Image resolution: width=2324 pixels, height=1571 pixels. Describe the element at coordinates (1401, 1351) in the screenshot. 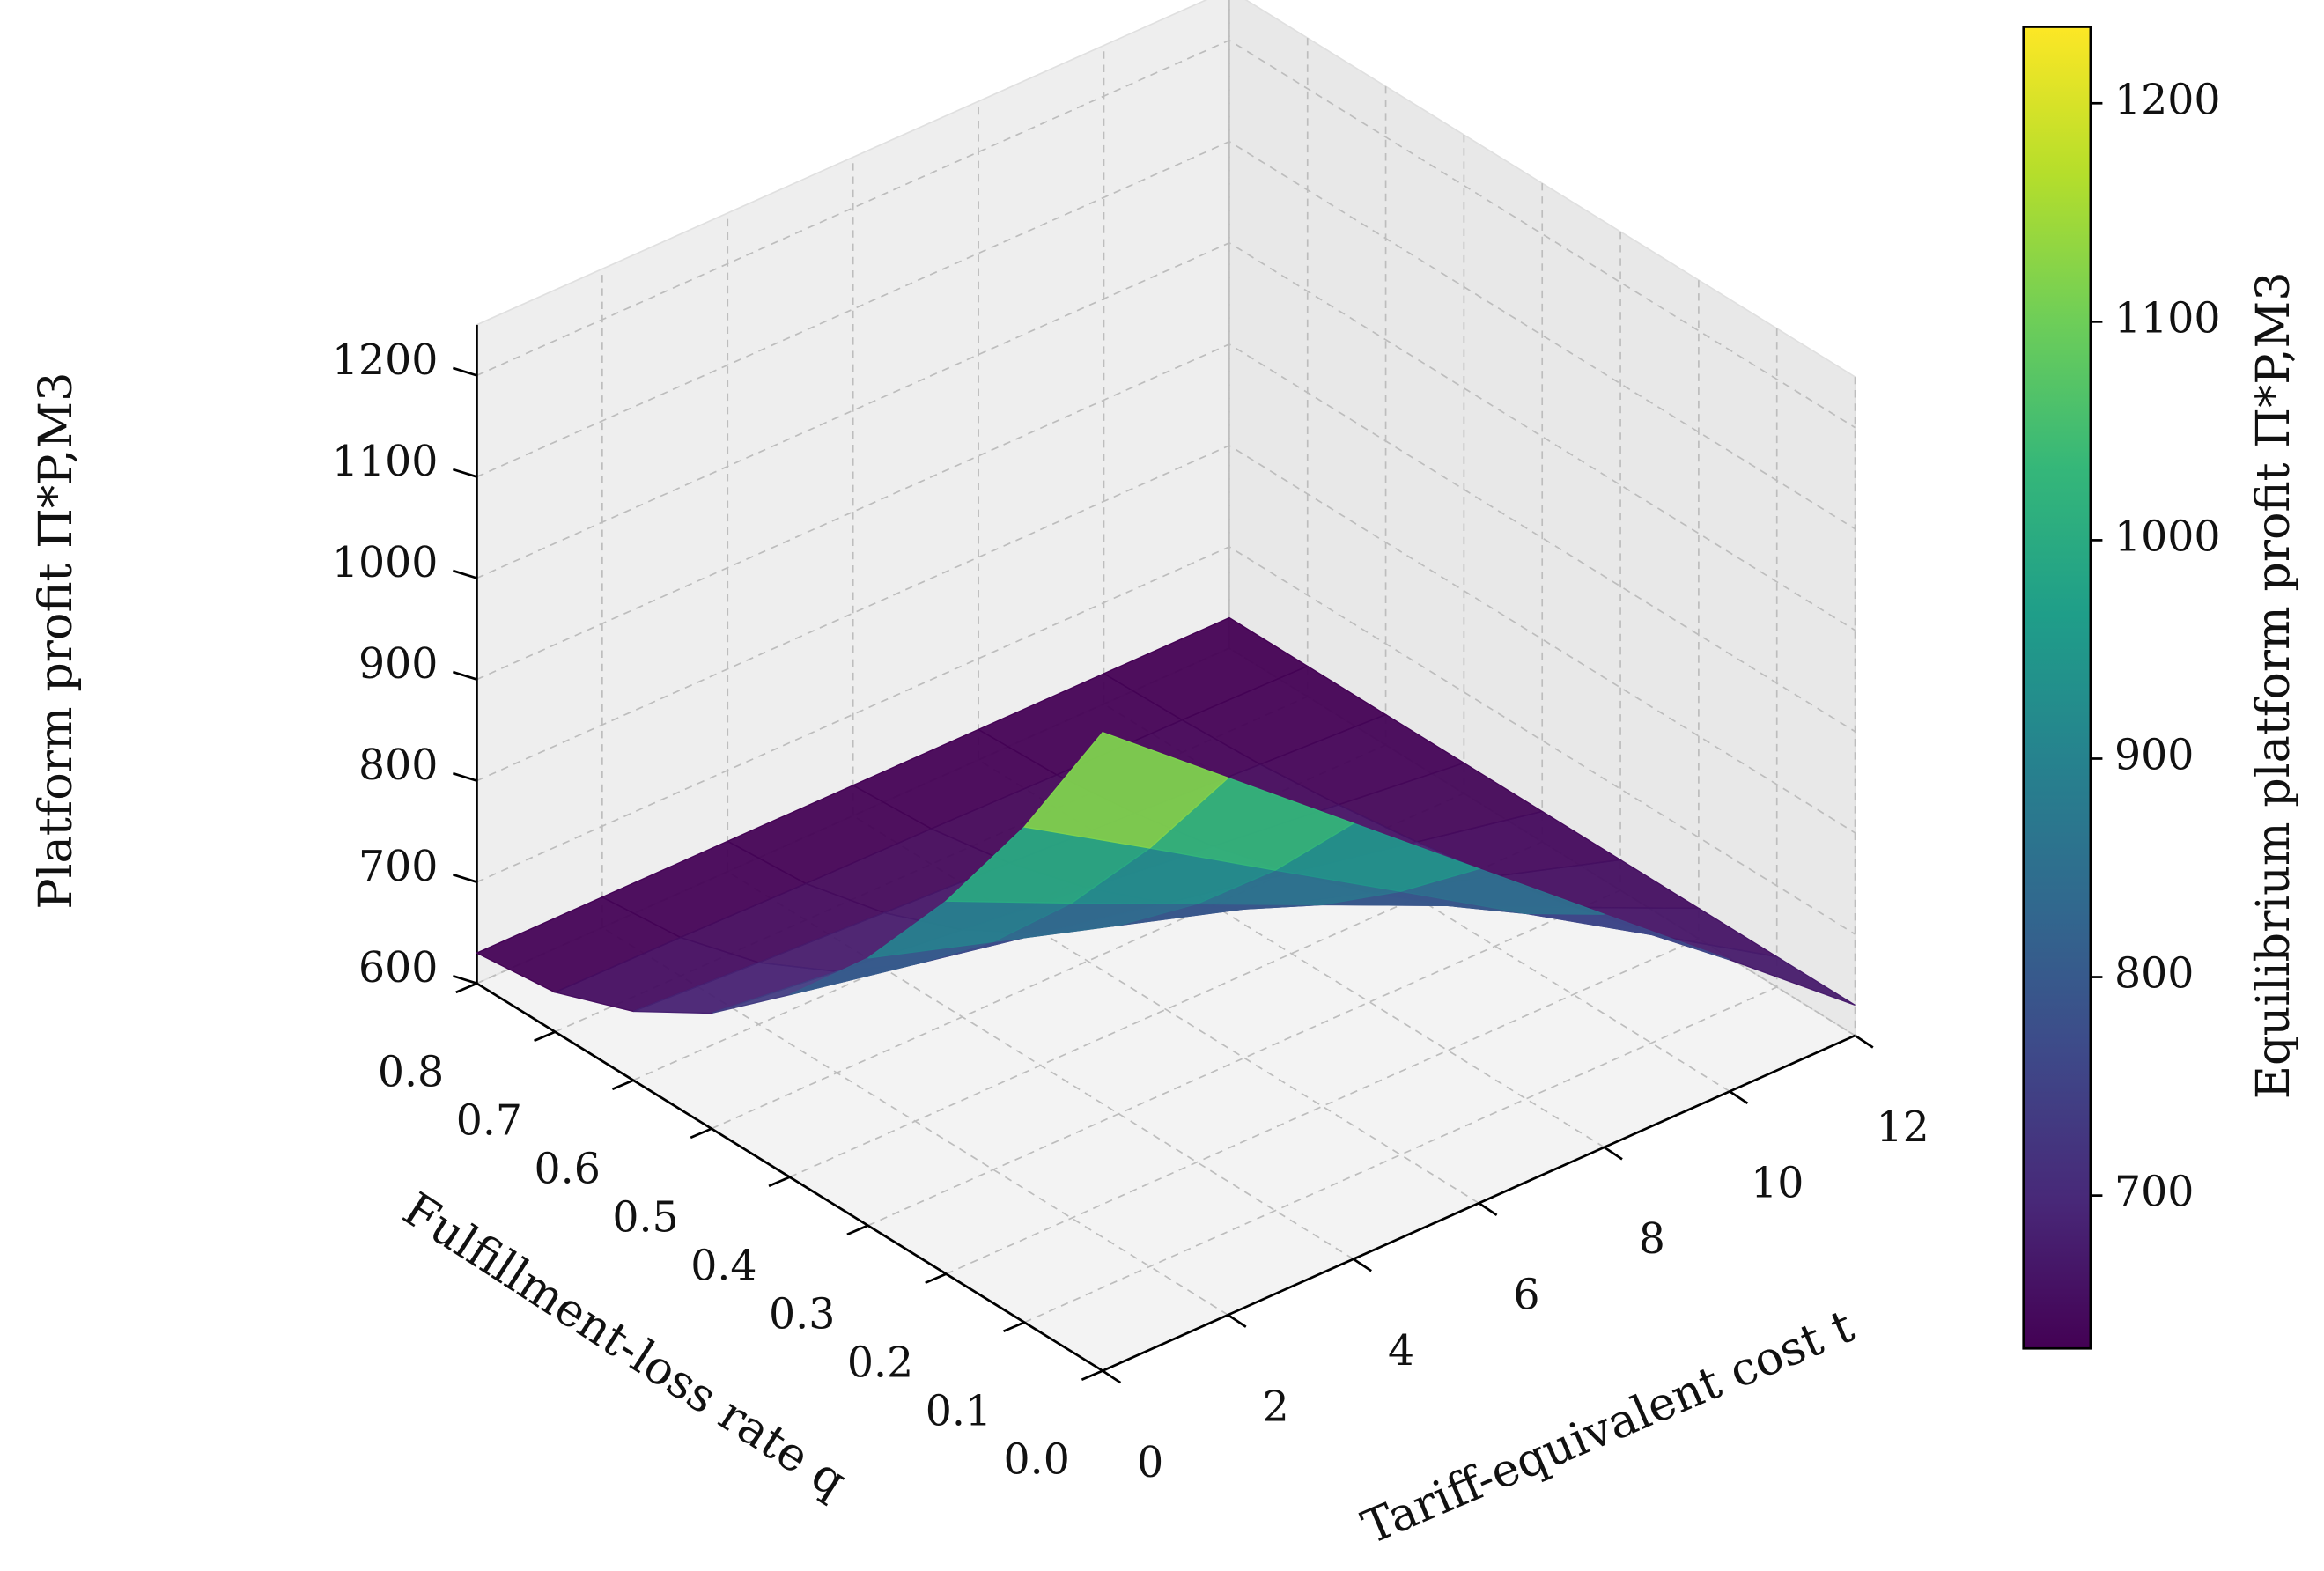

I see `x-tick-label: 4` at that location.